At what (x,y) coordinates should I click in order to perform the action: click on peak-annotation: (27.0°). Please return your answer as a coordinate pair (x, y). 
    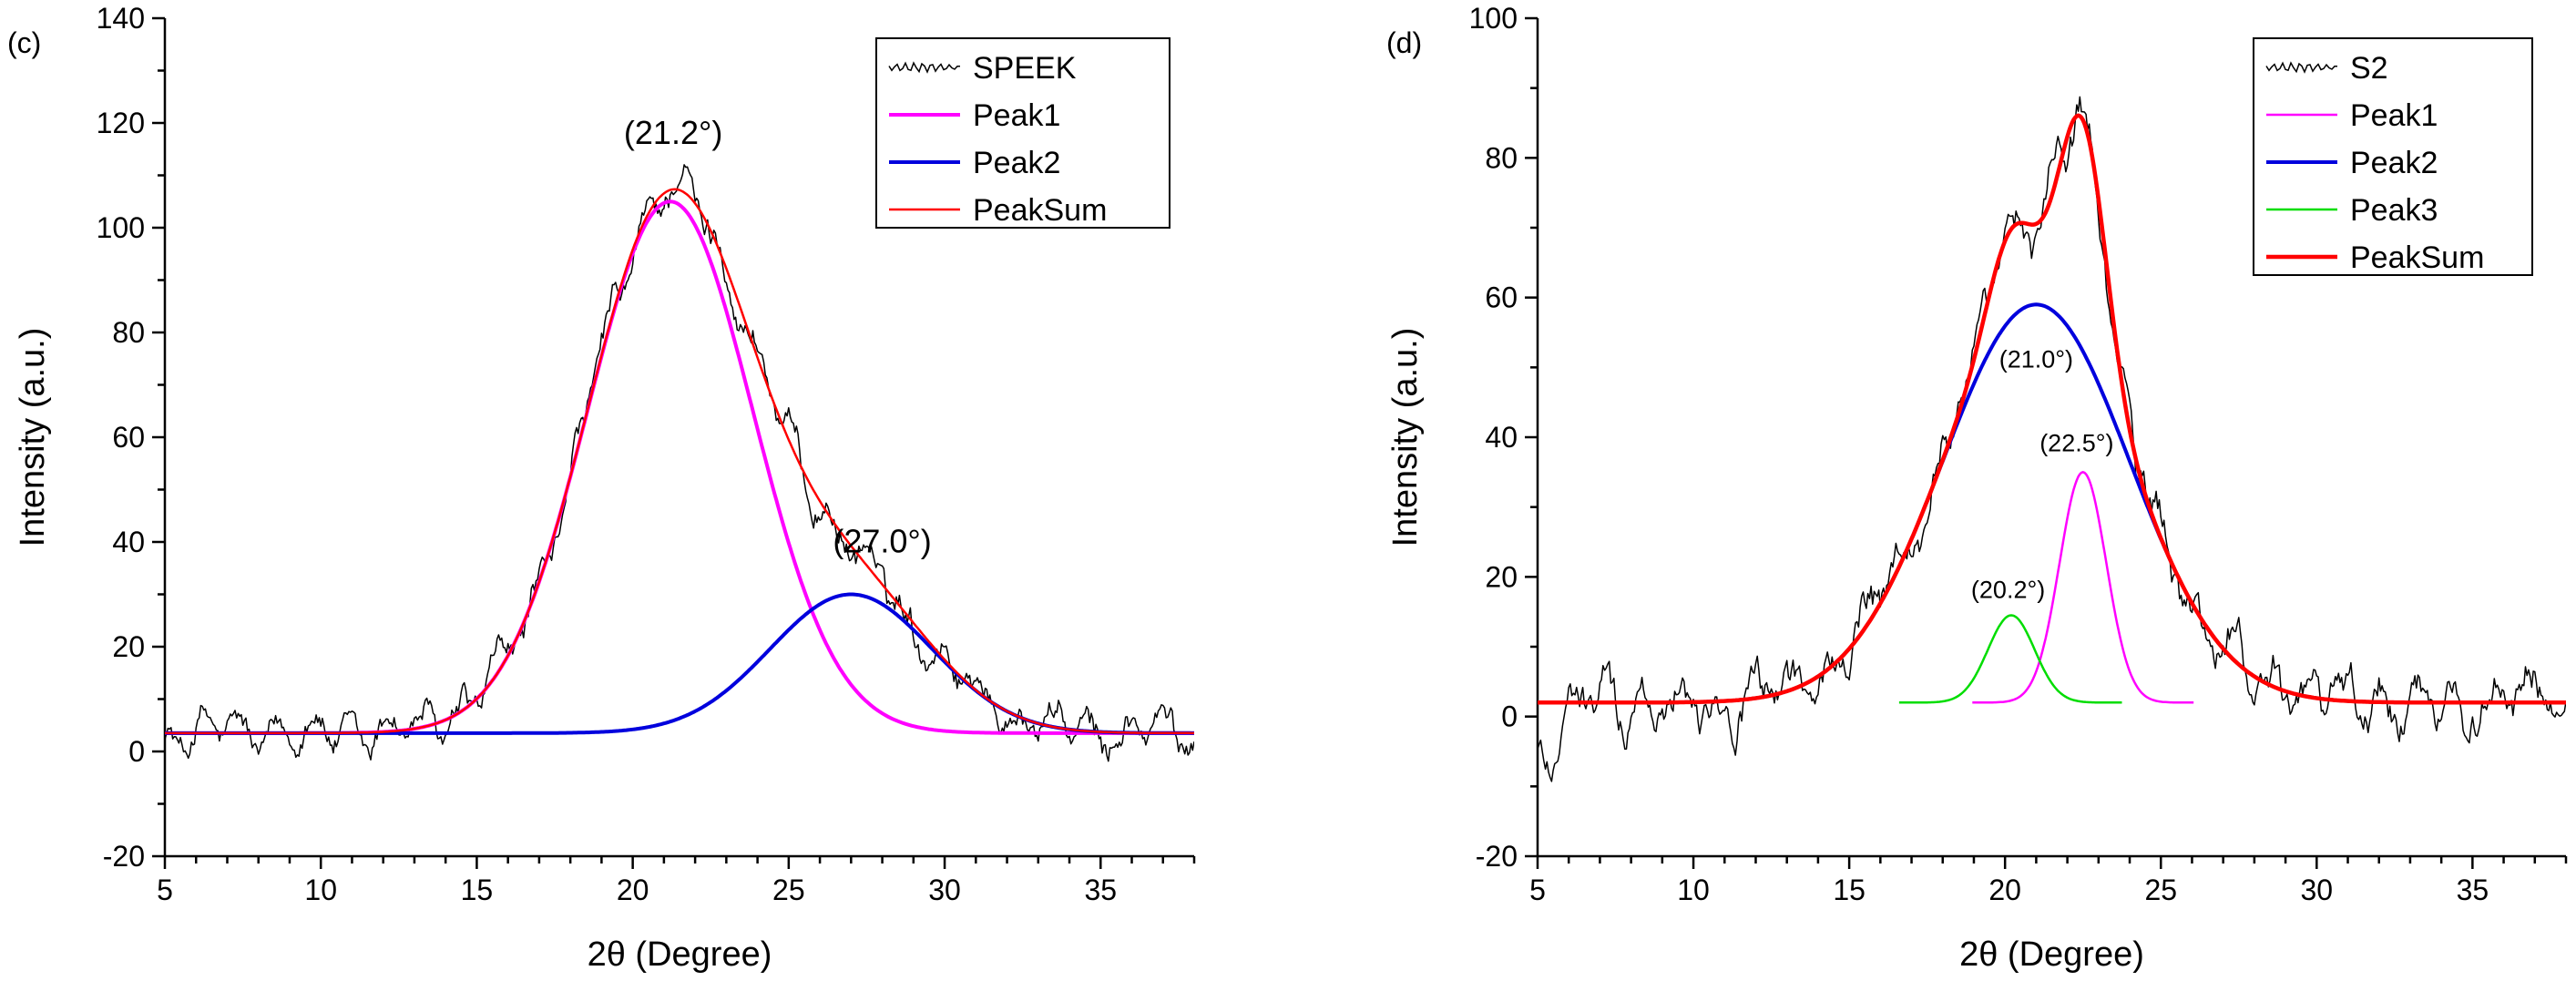
    Looking at the image, I should click on (882, 541).